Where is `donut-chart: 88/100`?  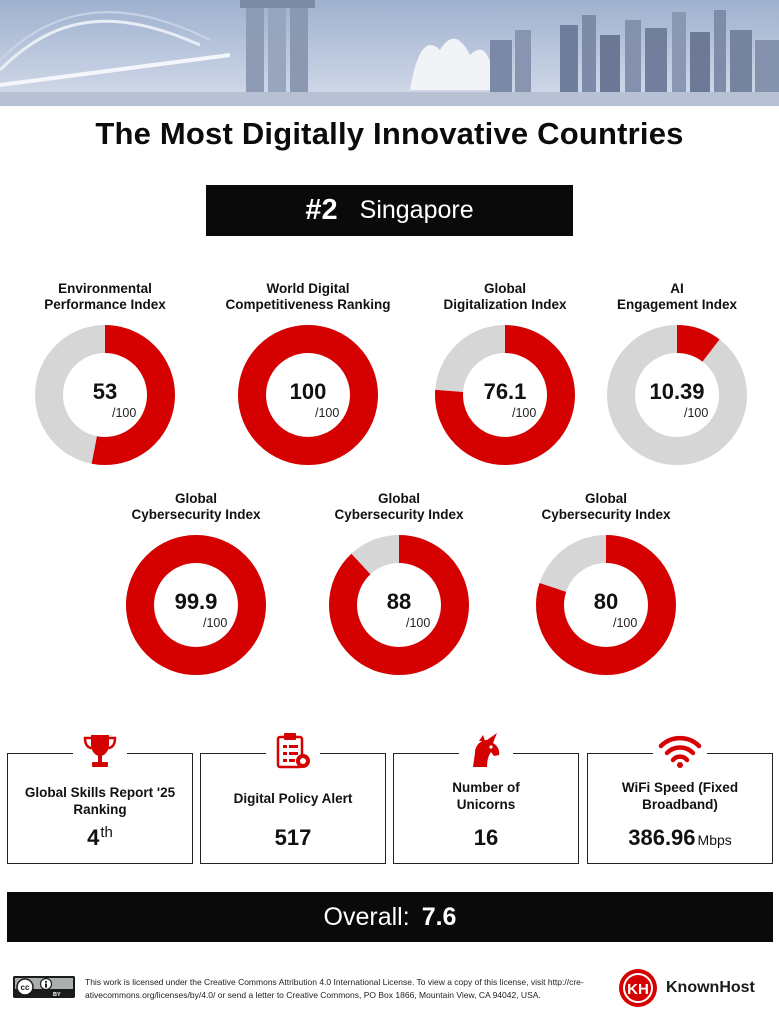 donut-chart: 88/100 is located at coordinates (399, 605).